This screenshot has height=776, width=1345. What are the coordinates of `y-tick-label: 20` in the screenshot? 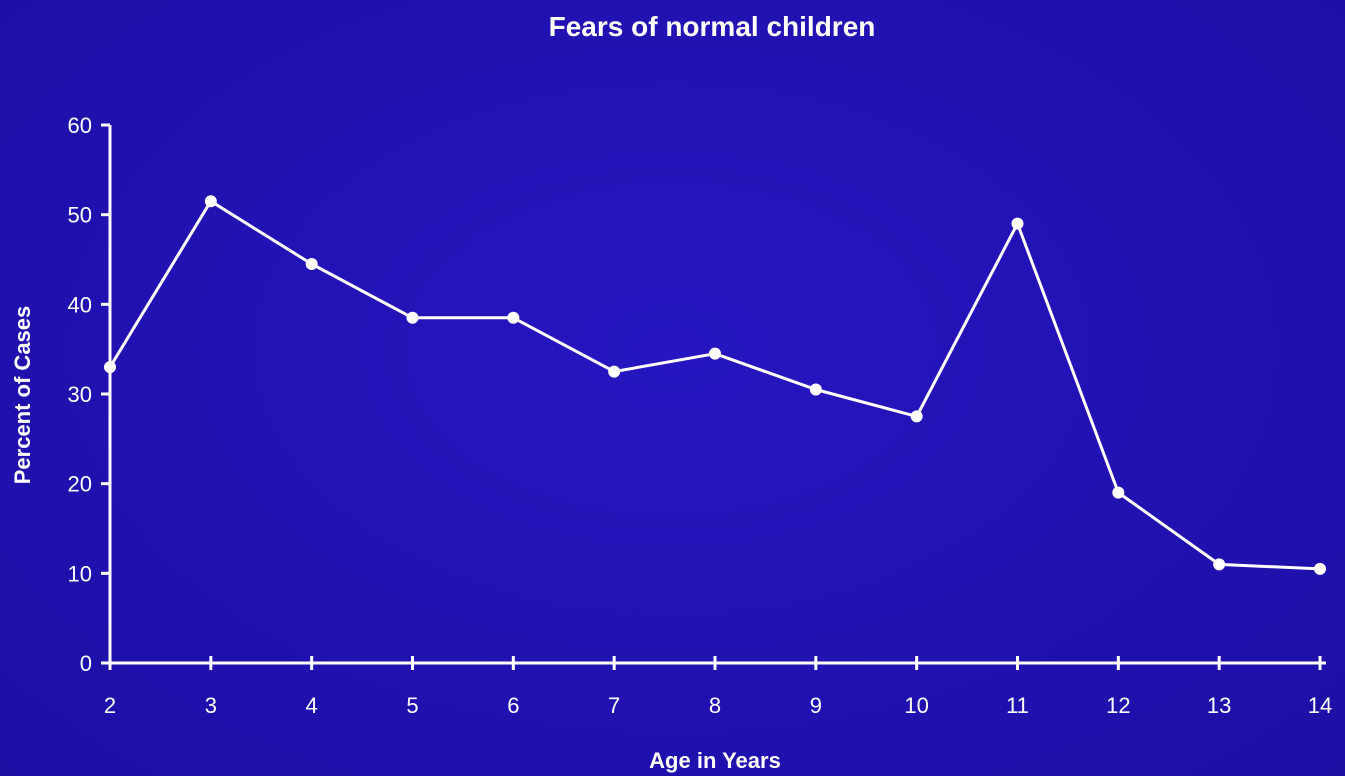 It's located at (80, 484).